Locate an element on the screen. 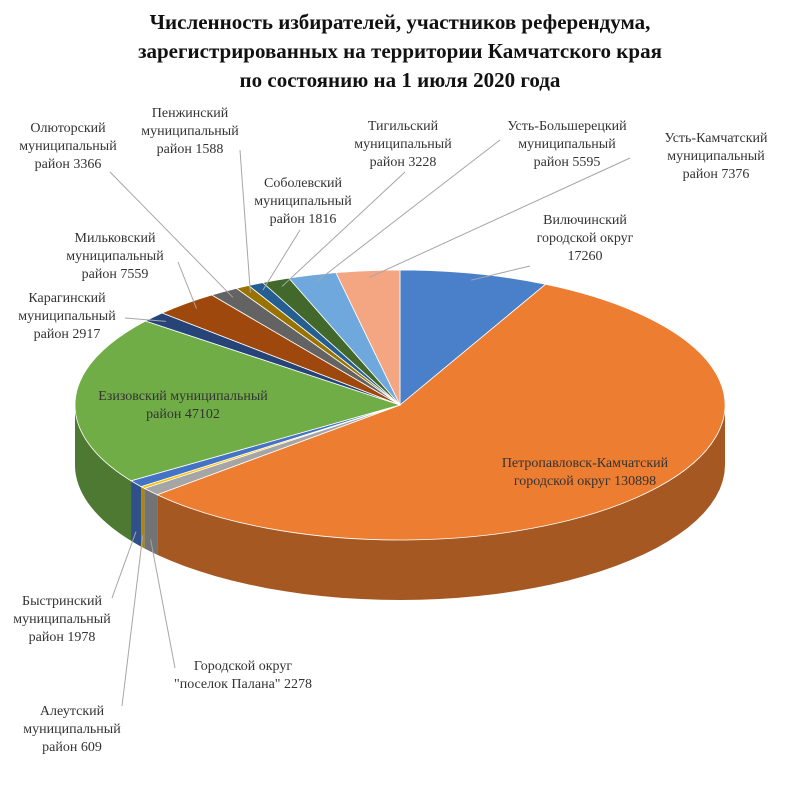 This screenshot has width=800, height=800. data-label: Усть-Камчатский муниципальный район 7376 is located at coordinates (716, 157).